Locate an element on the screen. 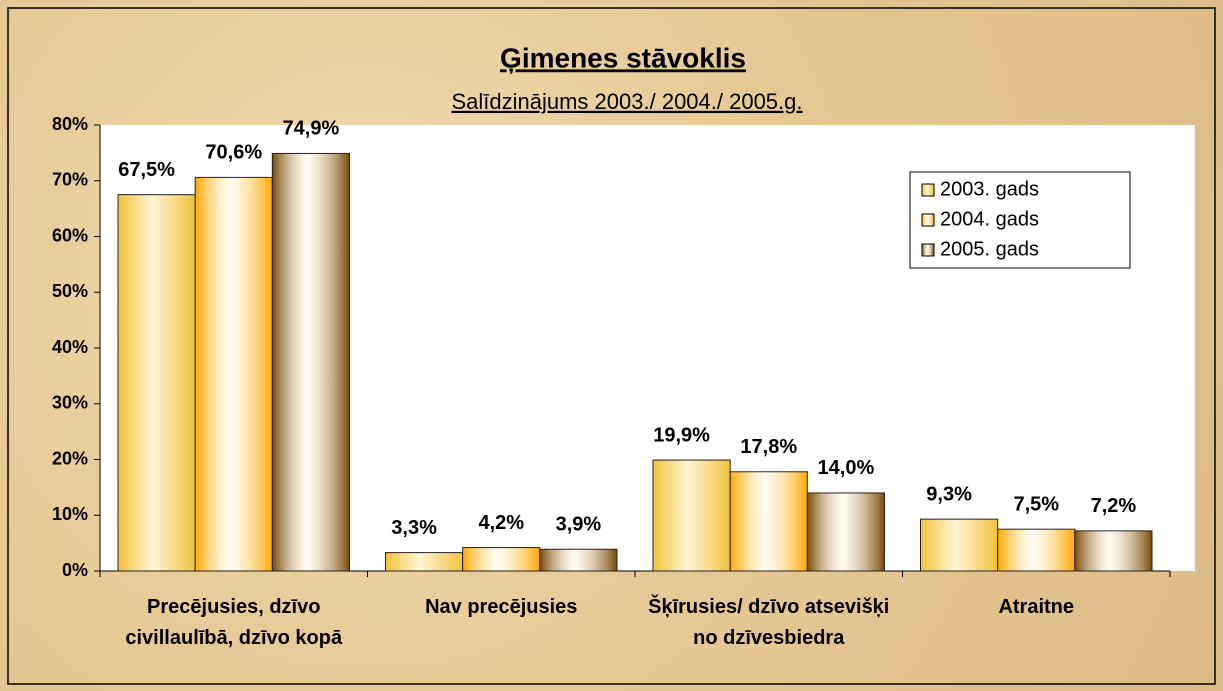 The image size is (1223, 691). legend-box is located at coordinates (1020, 220).